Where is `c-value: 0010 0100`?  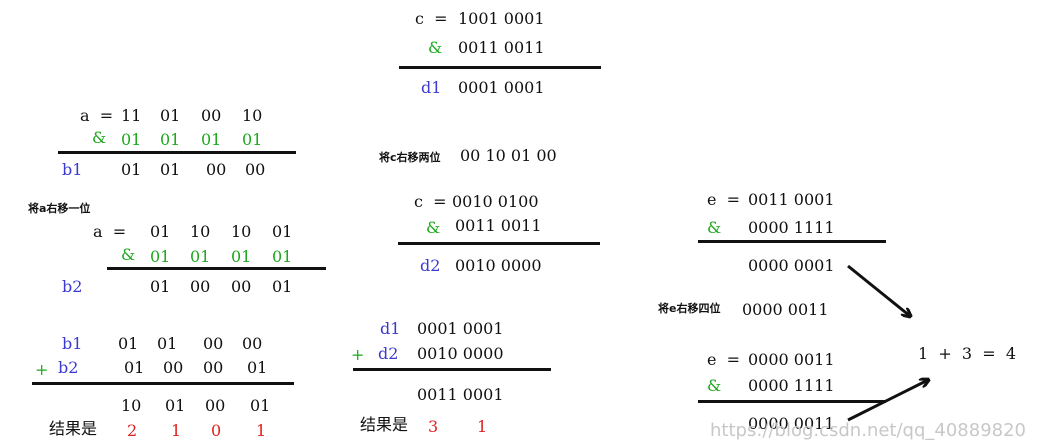 c-value: 0010 0100 is located at coordinates (495, 201).